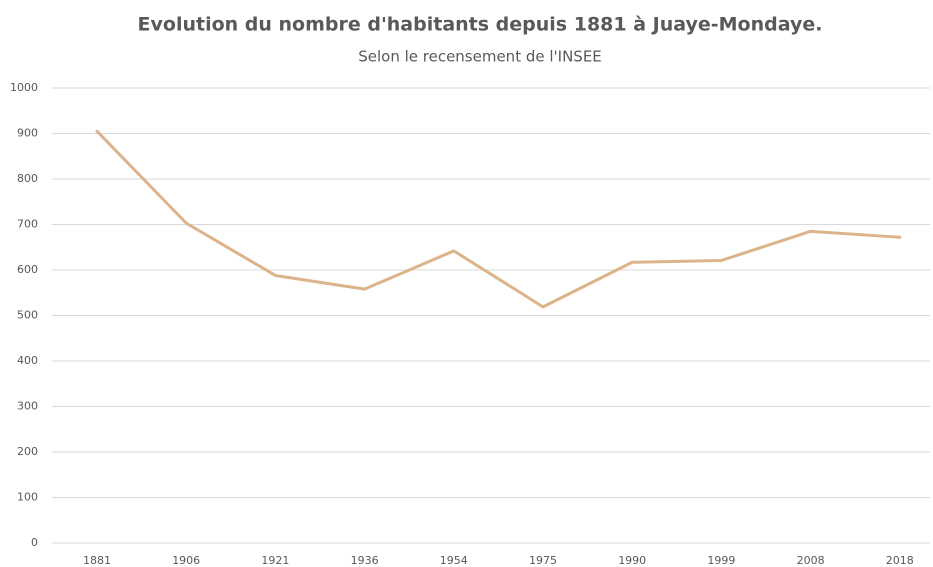 This screenshot has height=567, width=933. What do you see at coordinates (275, 560) in the screenshot?
I see `x-tick-label: 1921` at bounding box center [275, 560].